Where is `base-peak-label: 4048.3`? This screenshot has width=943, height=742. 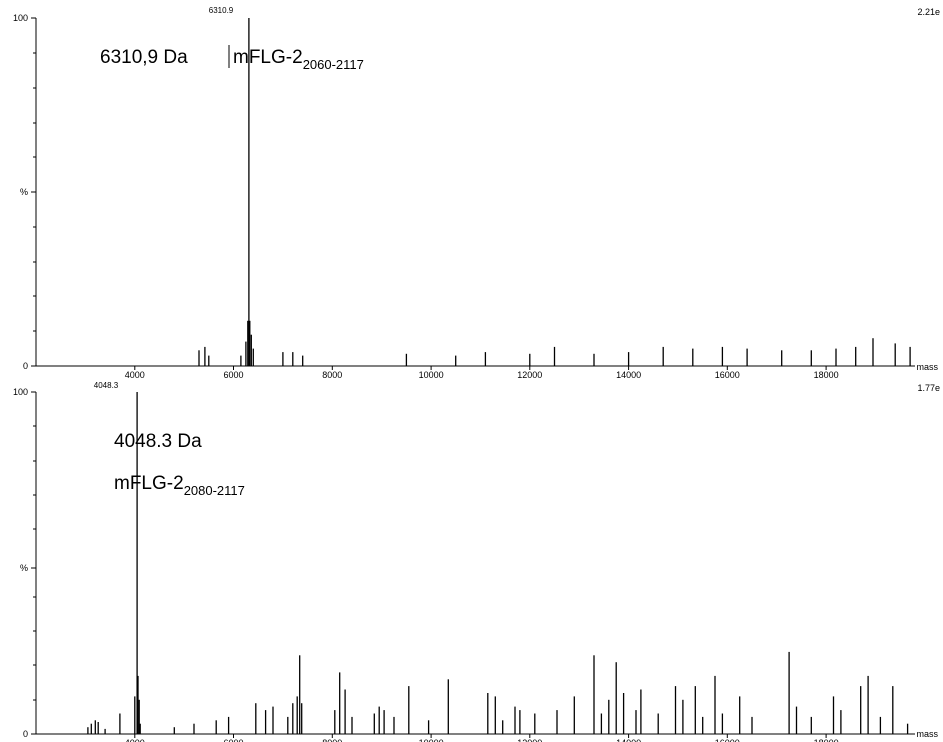 base-peak-label: 4048.3 is located at coordinates (106, 385).